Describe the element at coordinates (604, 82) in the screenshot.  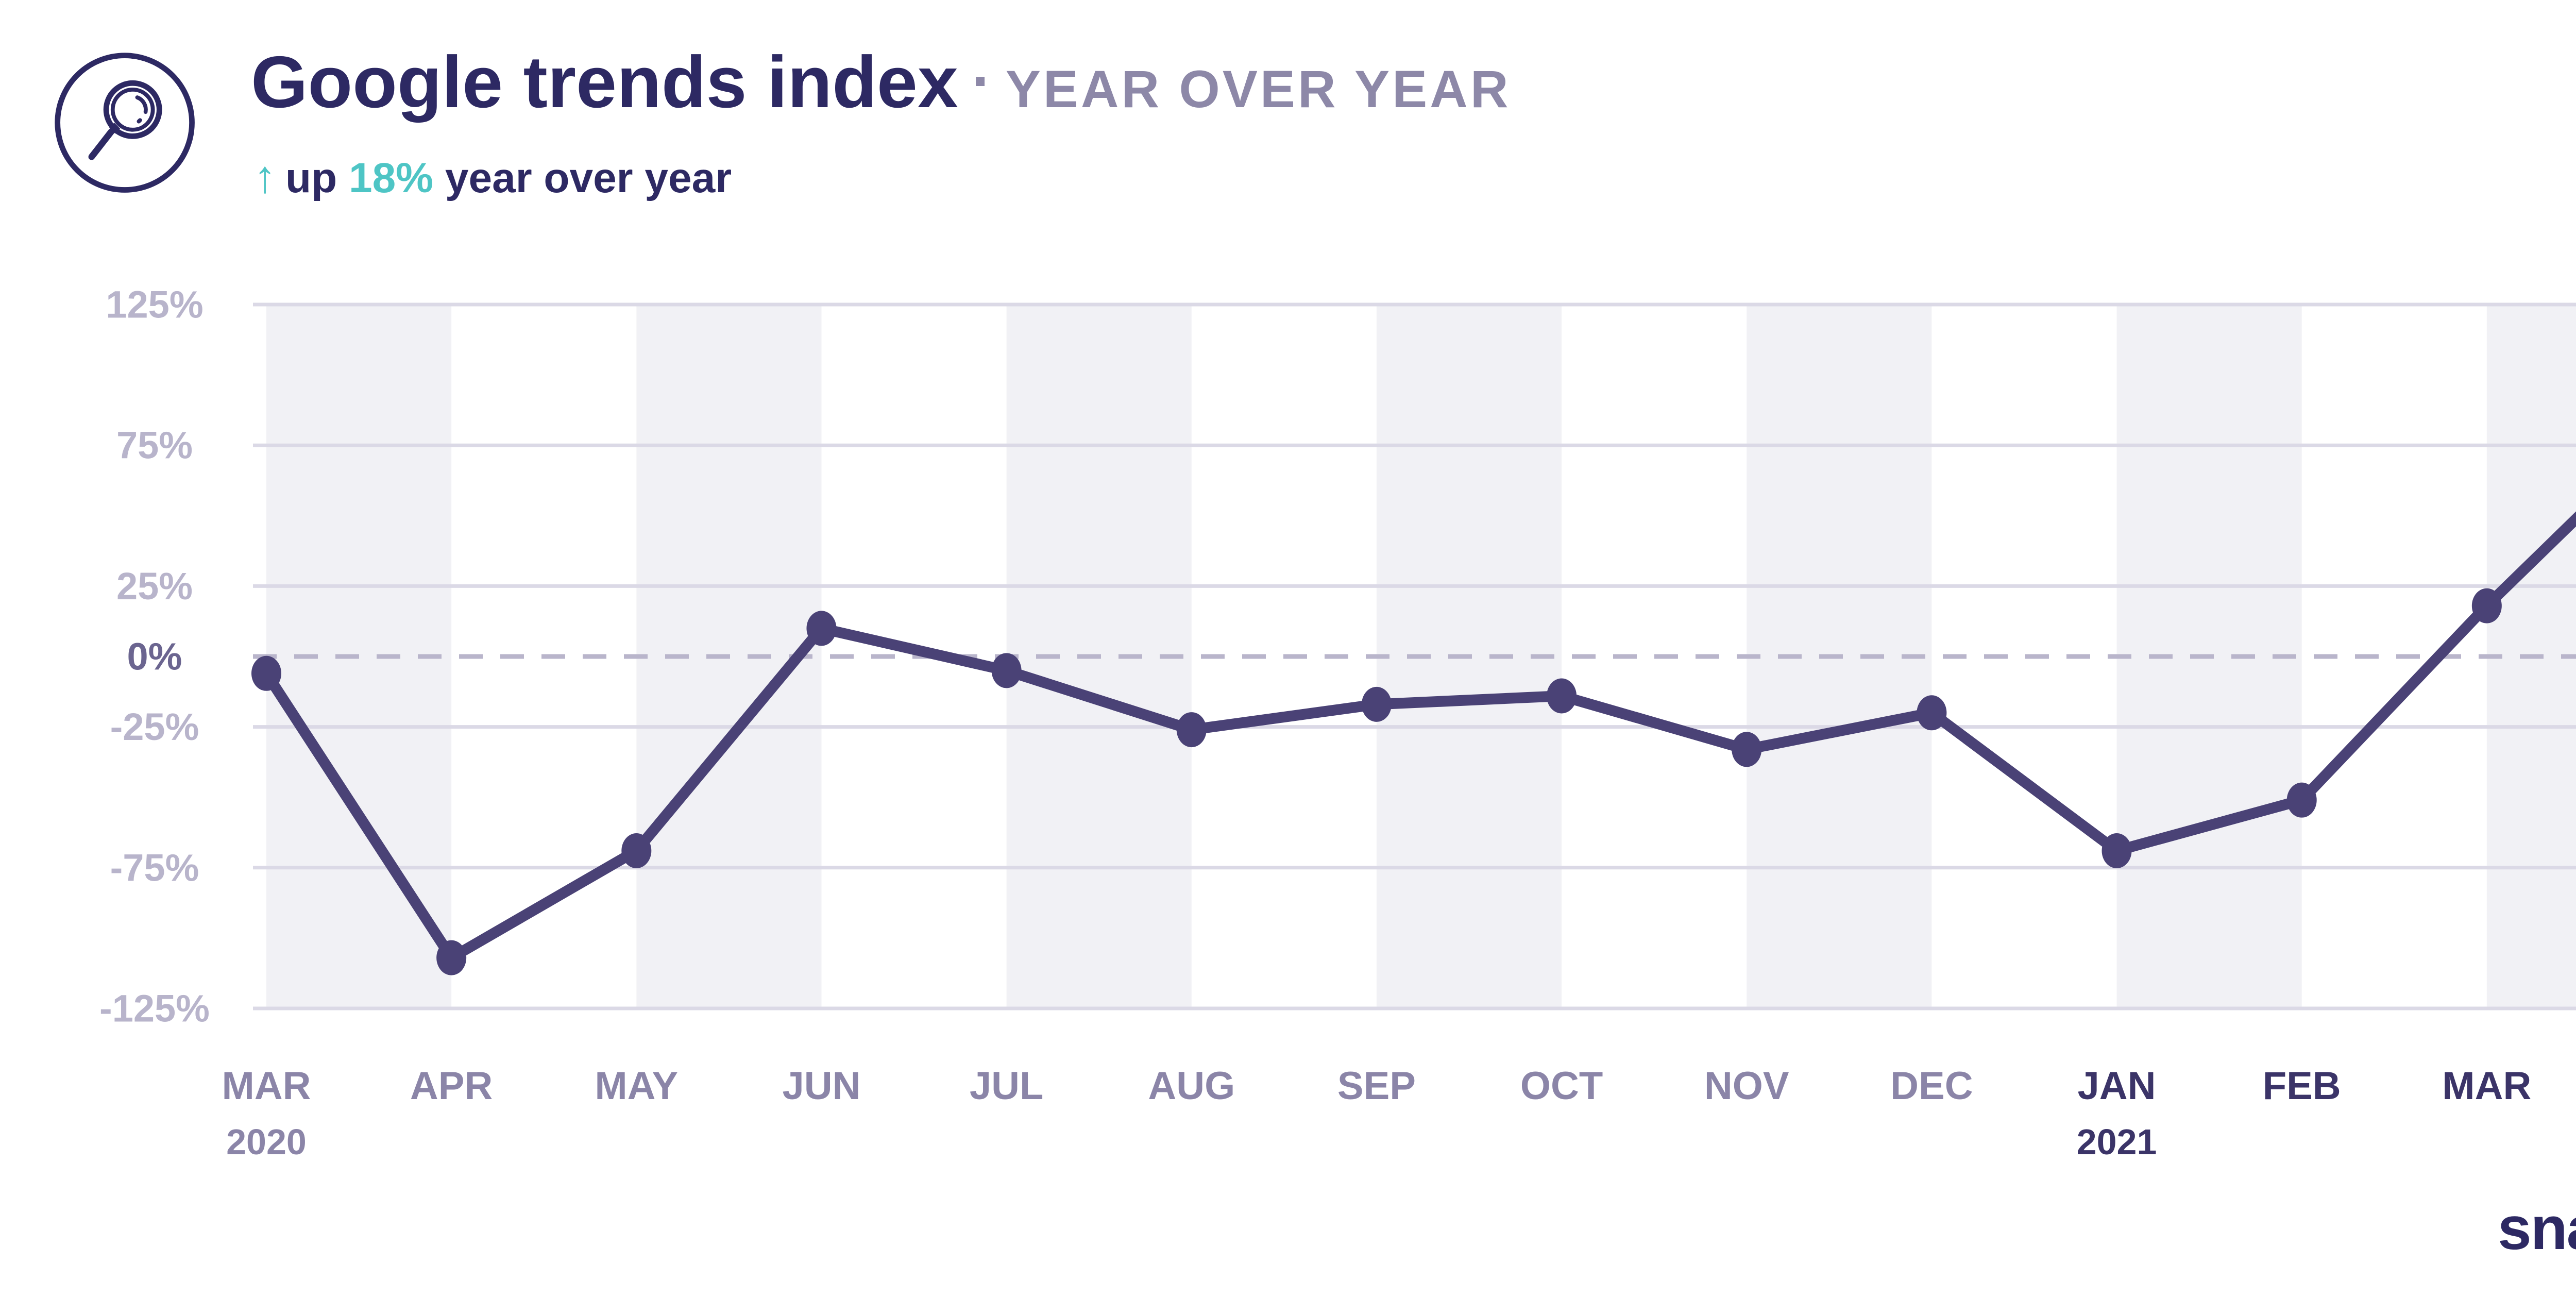
I see `page-title: Google trends index` at that location.